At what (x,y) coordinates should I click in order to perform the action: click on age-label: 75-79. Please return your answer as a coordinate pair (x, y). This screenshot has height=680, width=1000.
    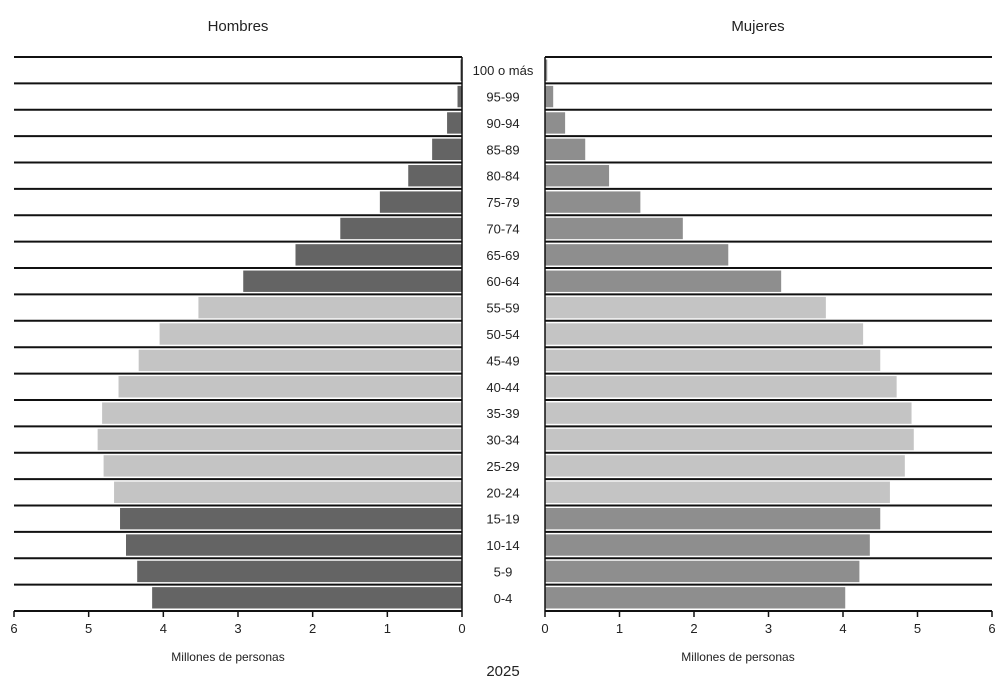
    Looking at the image, I should click on (502, 202).